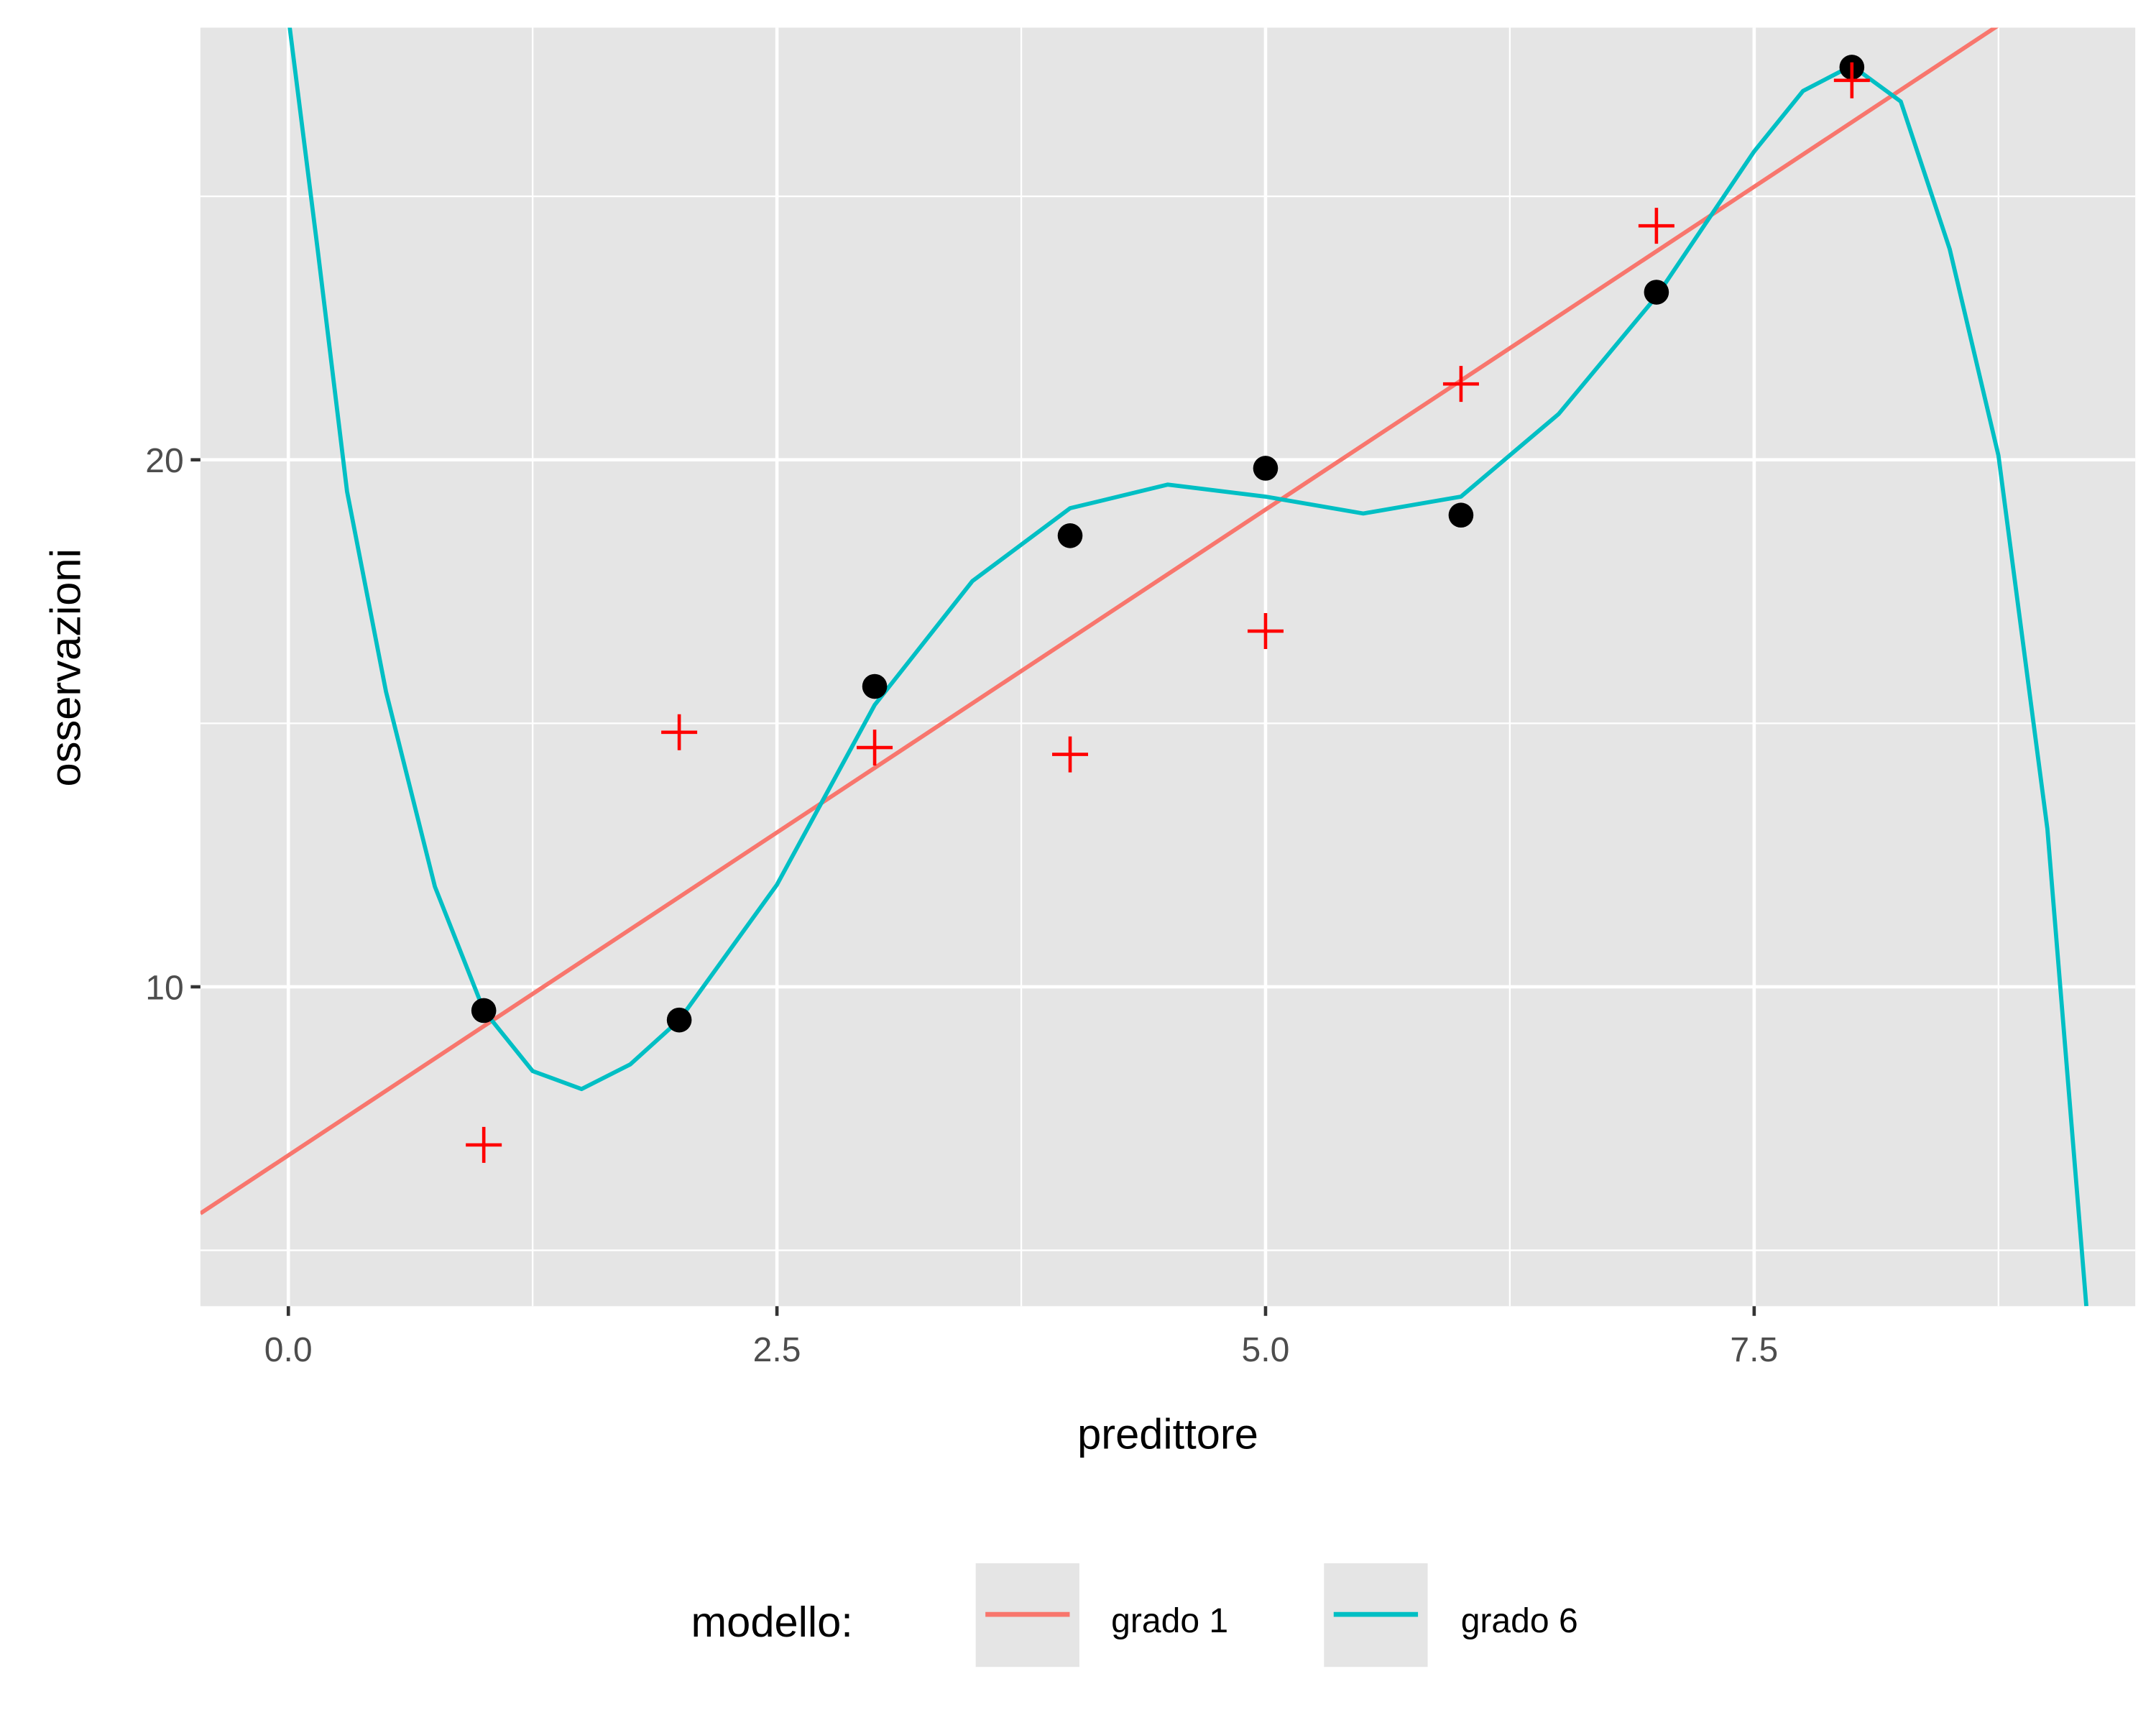 This screenshot has height=1725, width=2156. I want to click on y-tick-label: 10, so click(164, 987).